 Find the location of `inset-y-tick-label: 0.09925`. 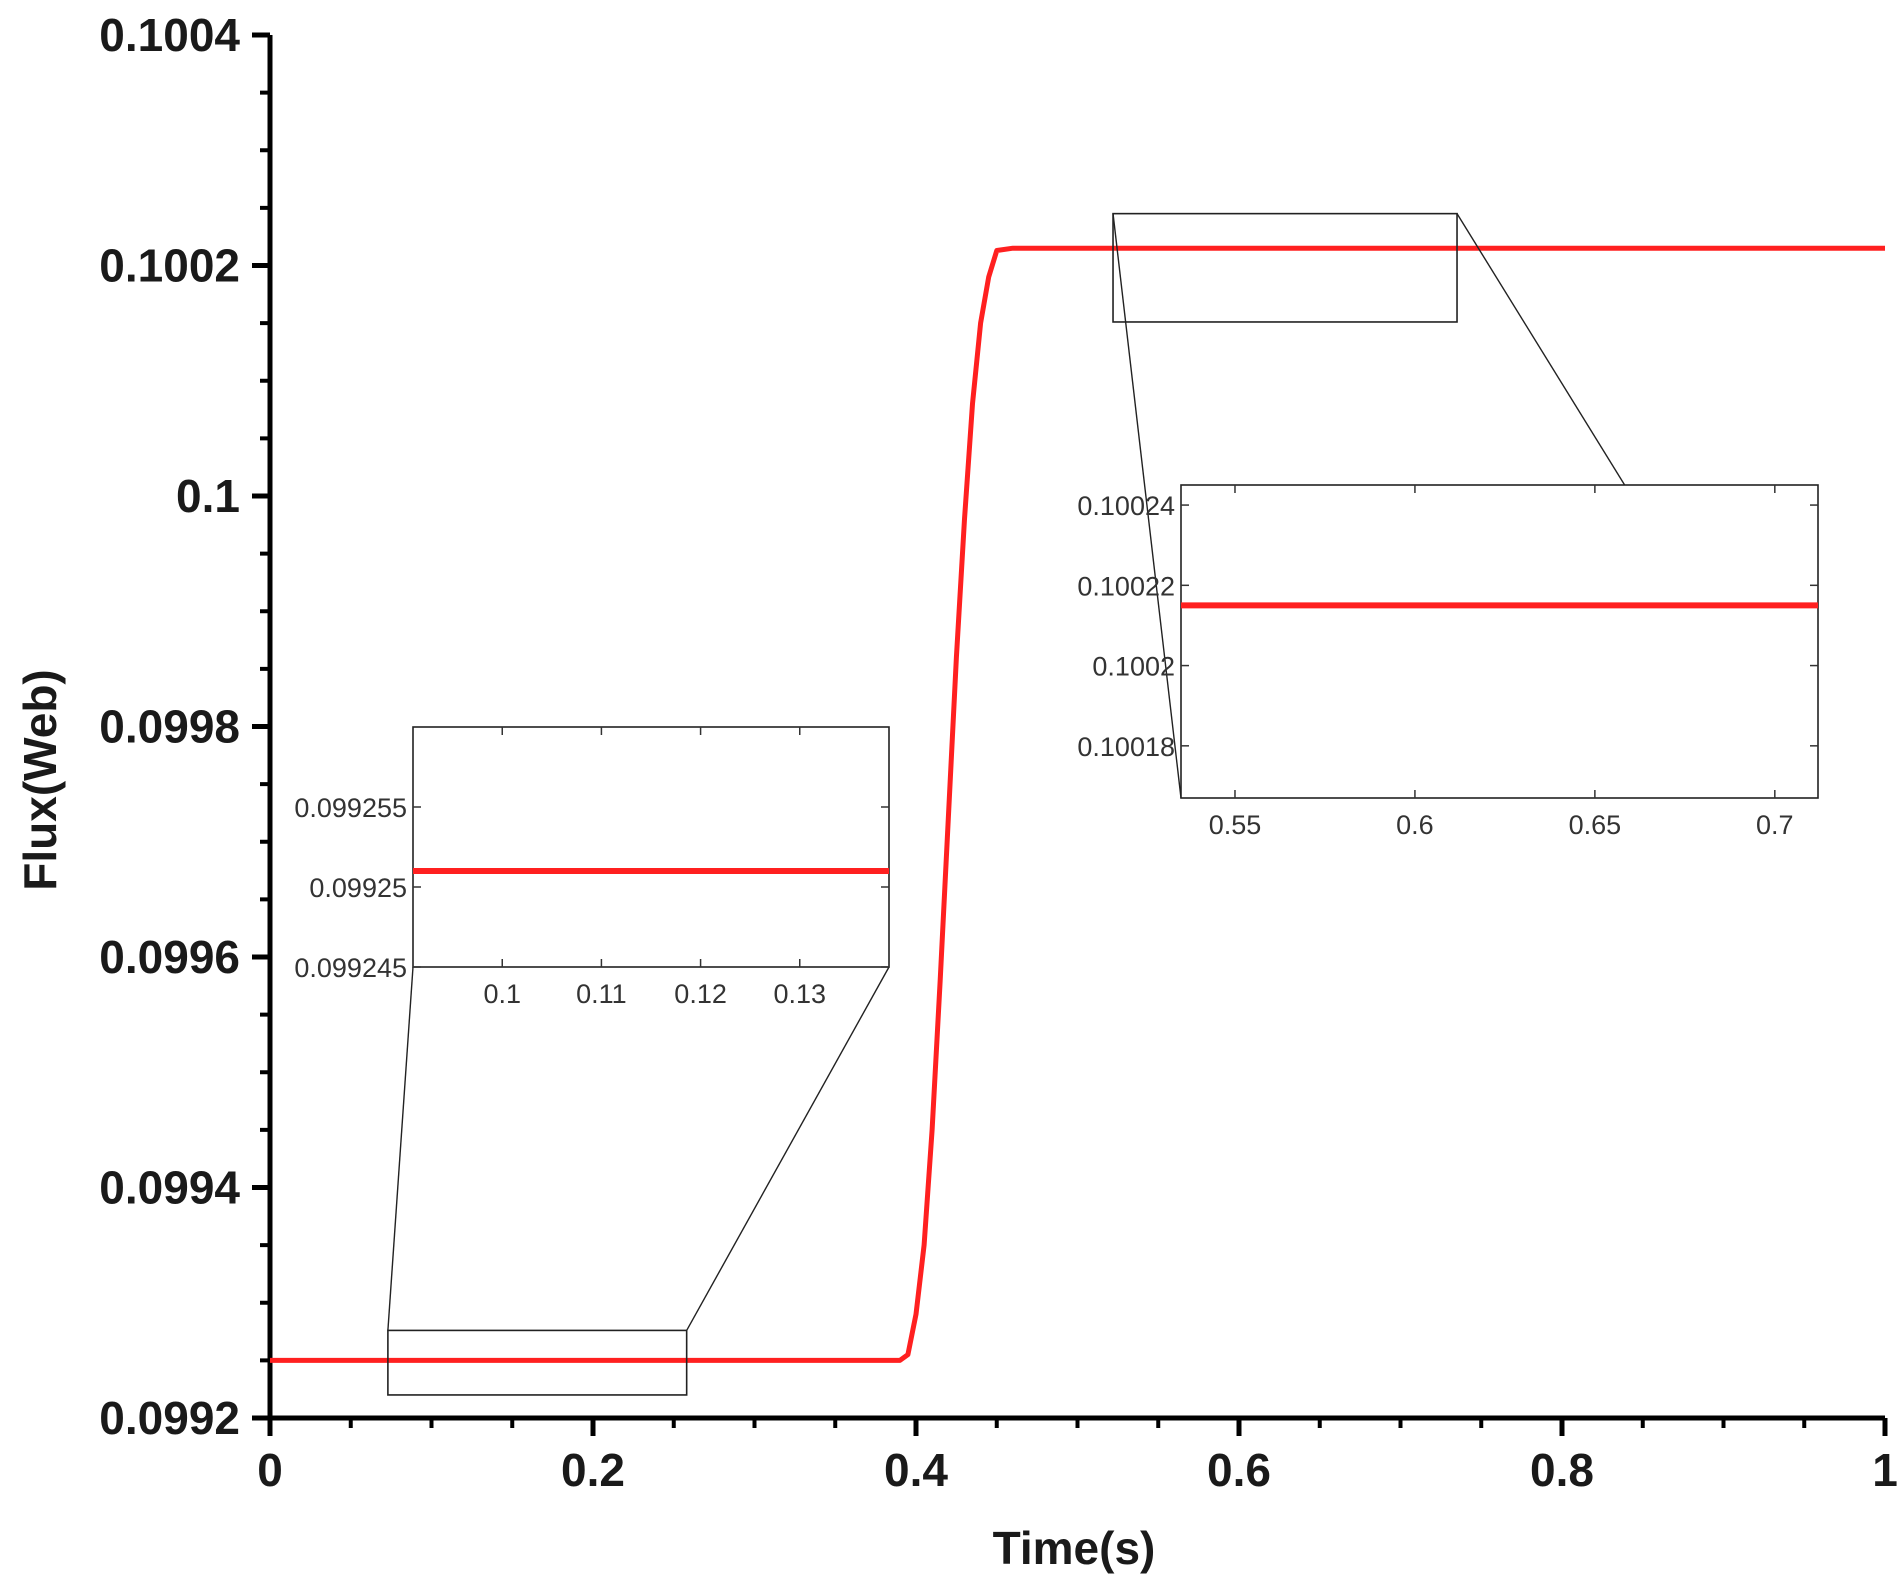

inset-y-tick-label: 0.09925 is located at coordinates (358, 888).